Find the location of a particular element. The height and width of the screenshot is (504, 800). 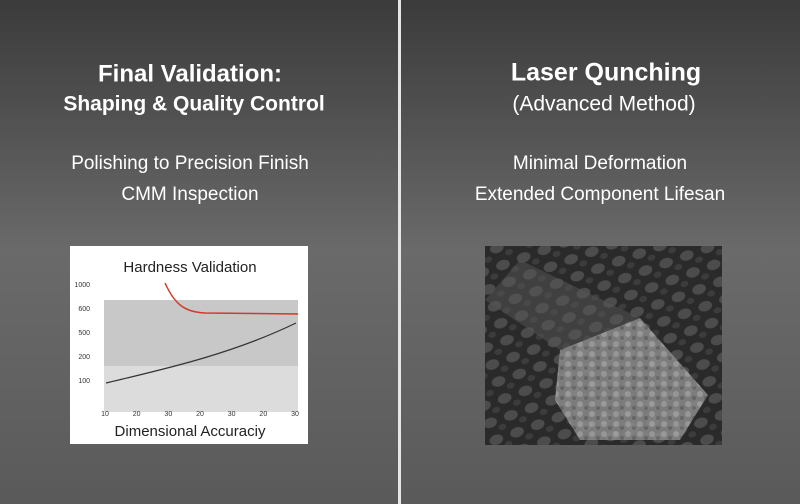

figure-xlabel: Dimensional Accuraciy is located at coordinates (190, 431).